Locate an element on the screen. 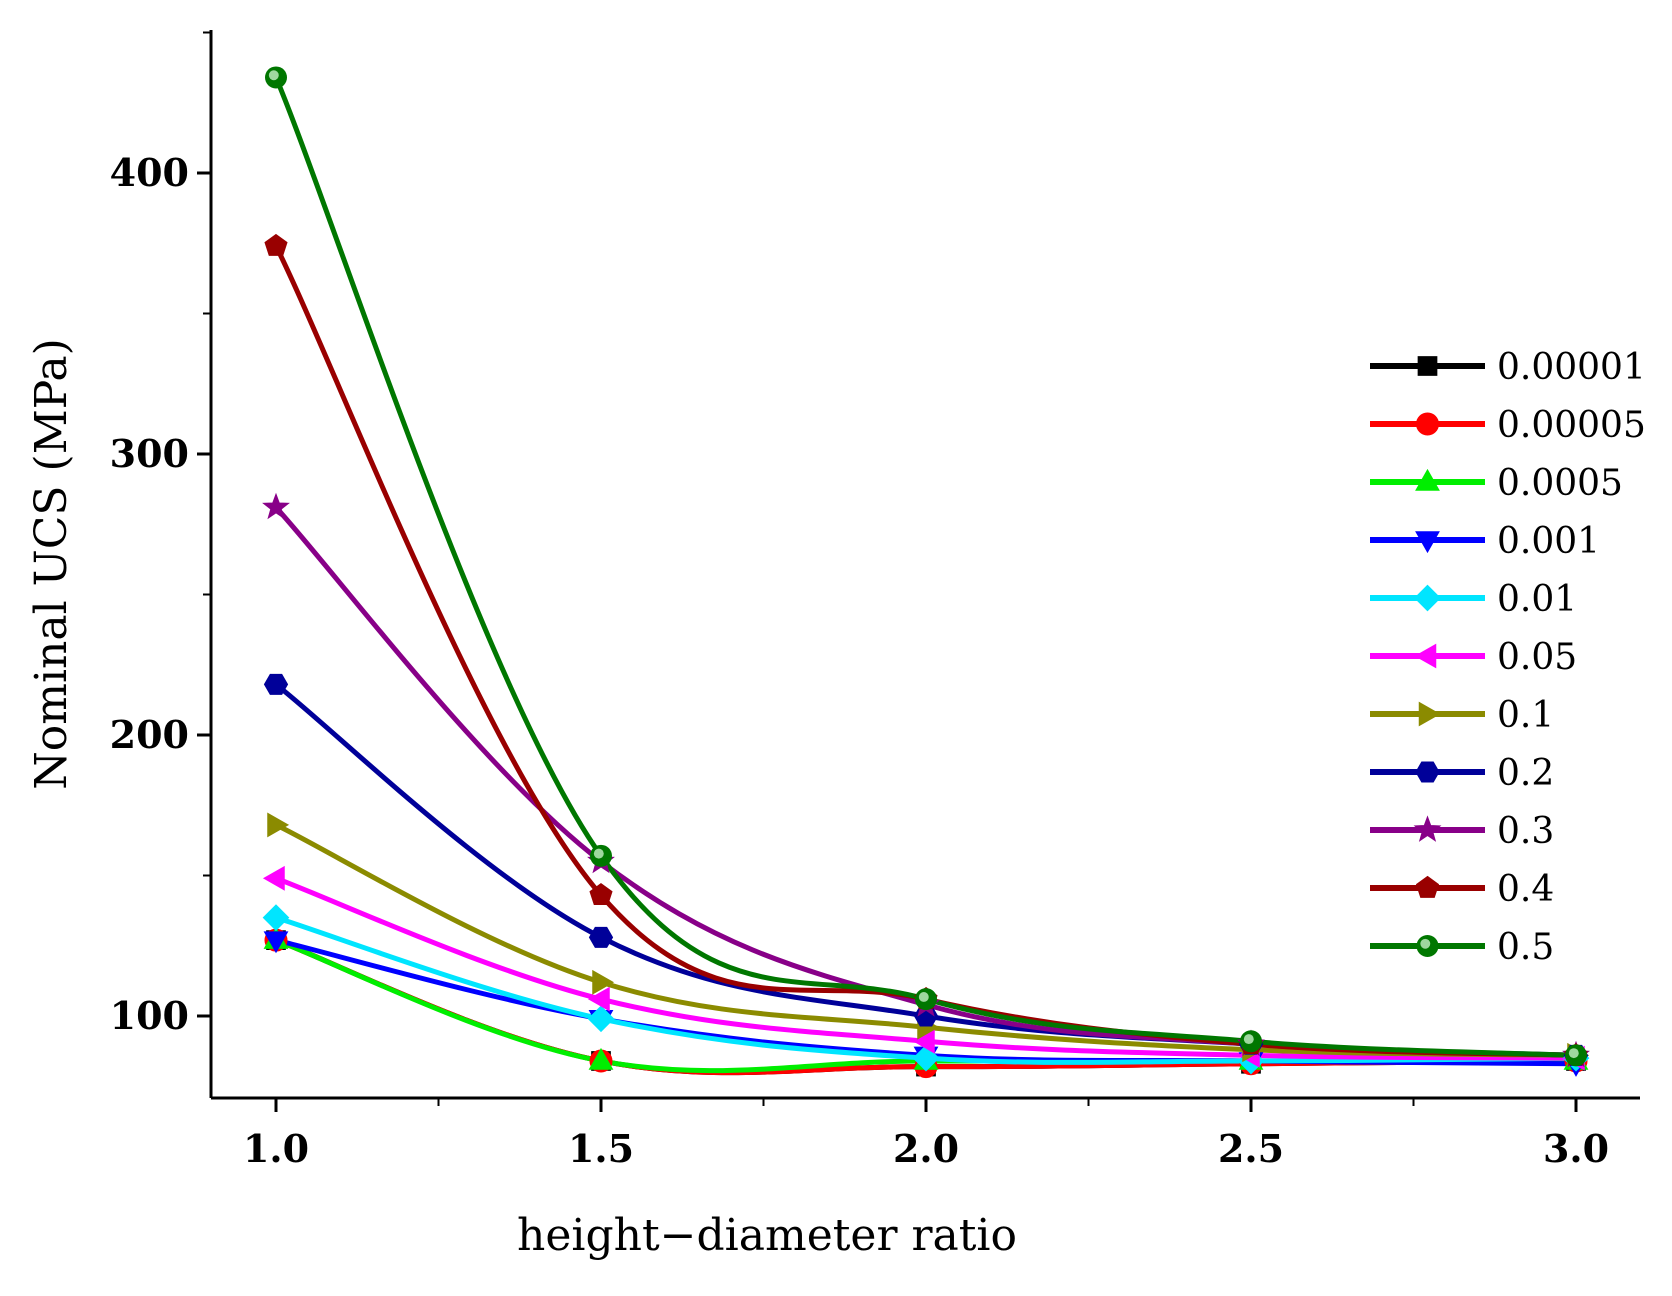  x-ticks: 1.0 1.5 2.0 2.5 3.0 is located at coordinates (926, 1134).